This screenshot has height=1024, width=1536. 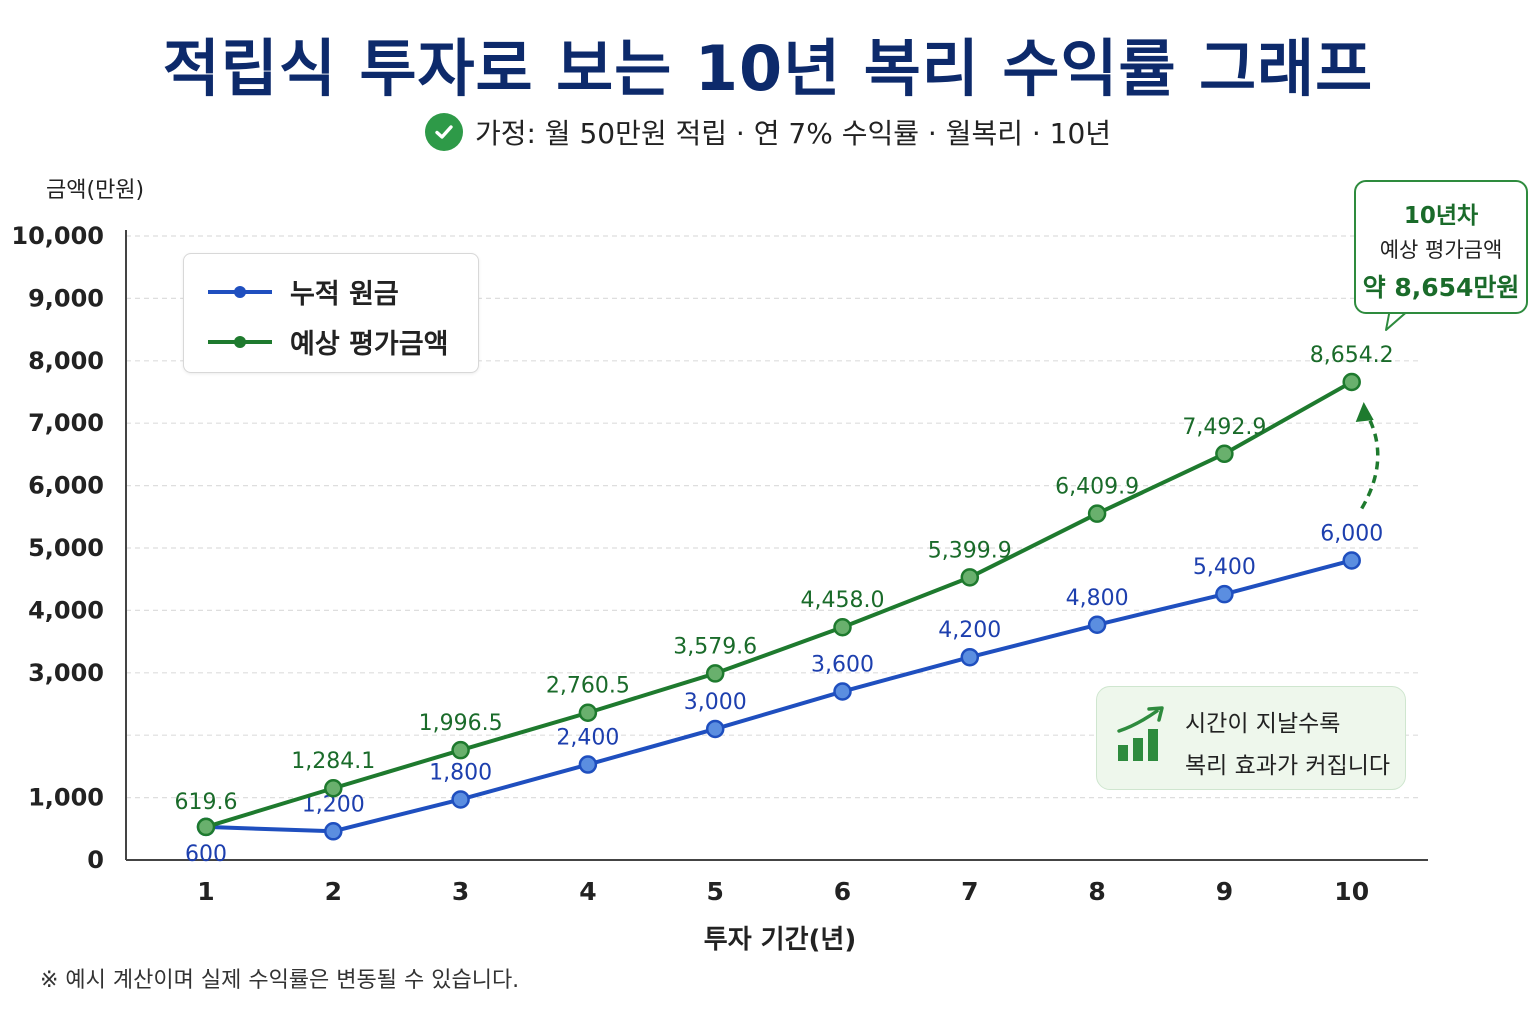 I want to click on y-tick-label: 7,000, so click(x=66, y=423).